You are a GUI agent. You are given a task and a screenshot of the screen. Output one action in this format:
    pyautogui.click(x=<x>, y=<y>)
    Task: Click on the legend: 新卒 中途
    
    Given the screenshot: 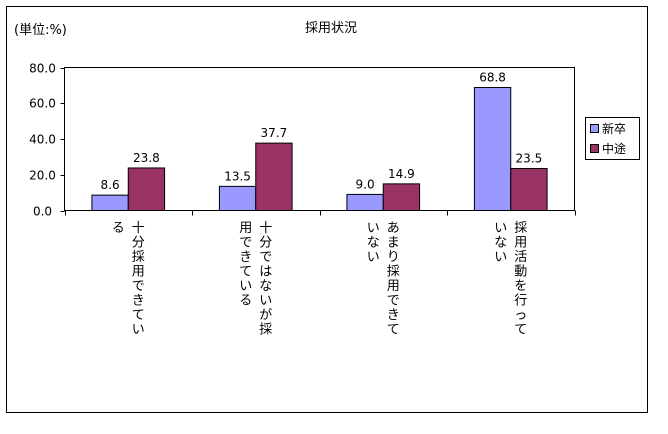 What is the action you would take?
    pyautogui.click(x=612, y=138)
    